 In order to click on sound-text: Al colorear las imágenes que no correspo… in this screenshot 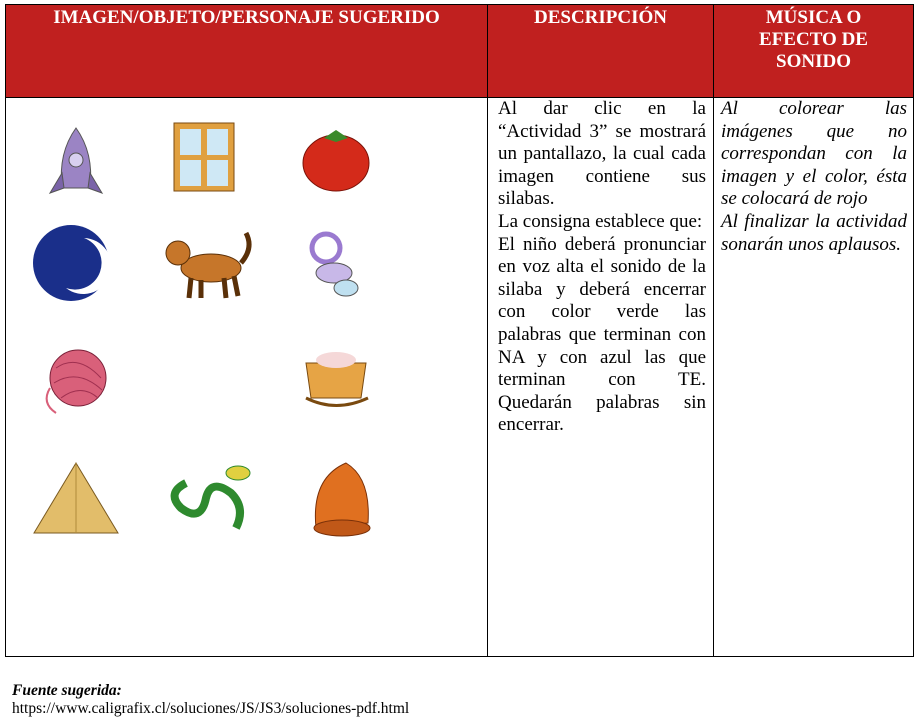, I will do `click(814, 154)`.